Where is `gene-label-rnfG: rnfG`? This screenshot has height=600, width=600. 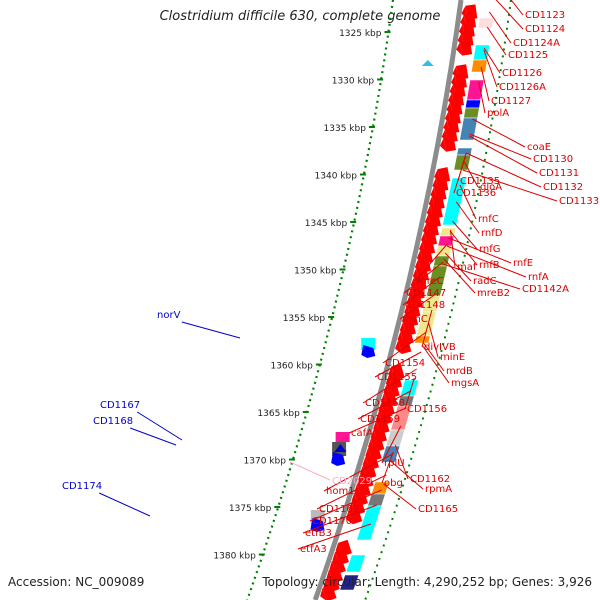 gene-label-rnfG: rnfG is located at coordinates (476, 237).